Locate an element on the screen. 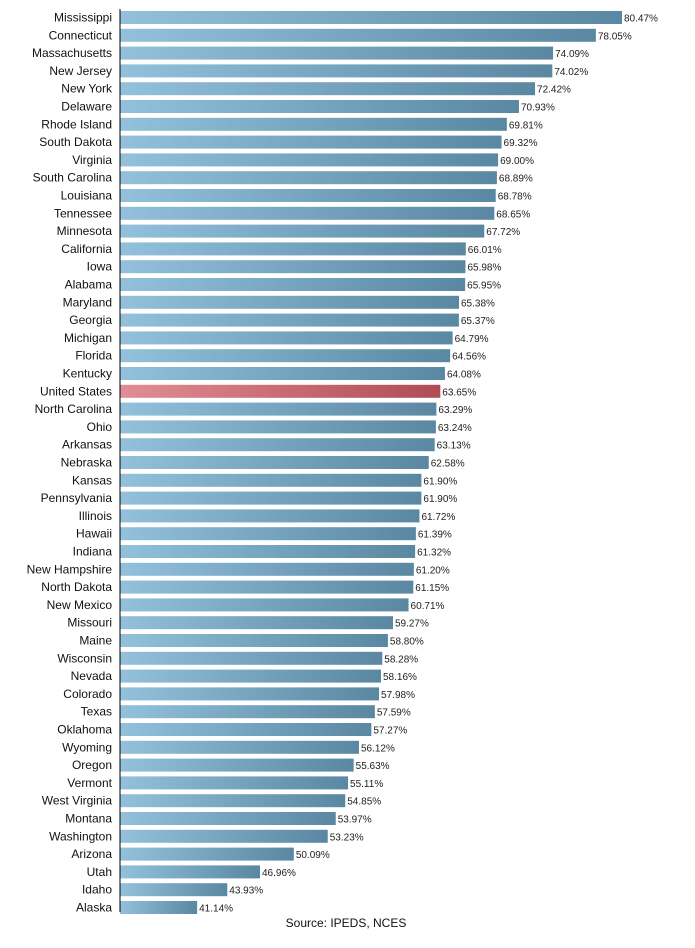  category-label: Minnesota is located at coordinates (85, 231).